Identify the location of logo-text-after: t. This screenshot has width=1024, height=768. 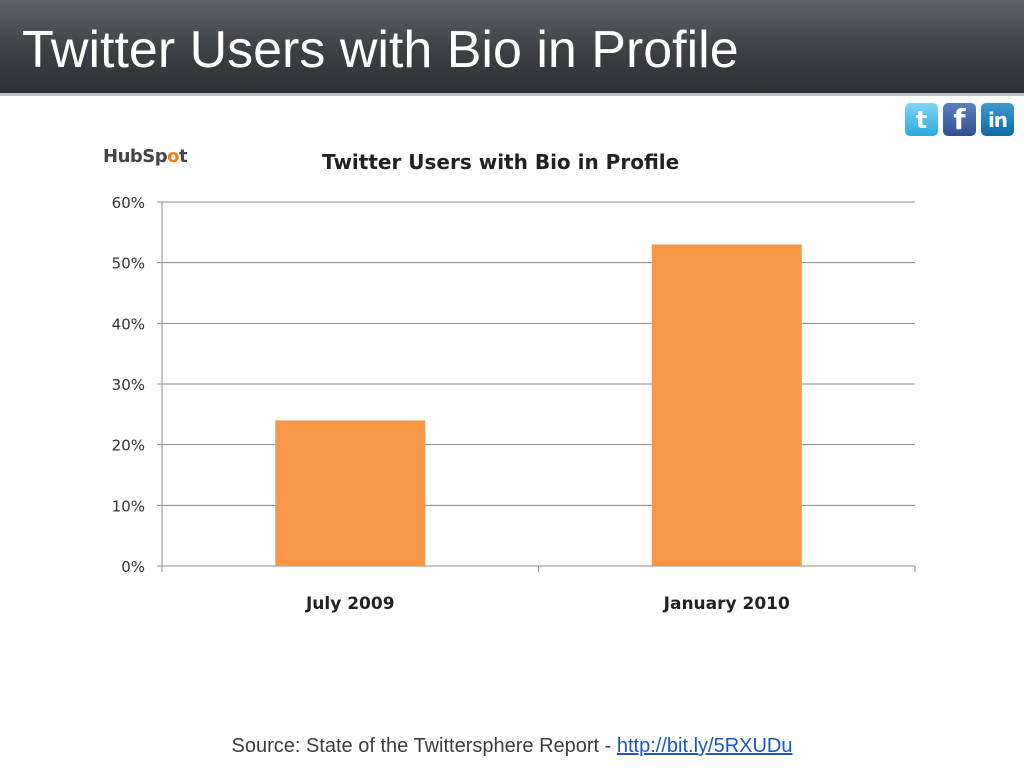
(183, 156).